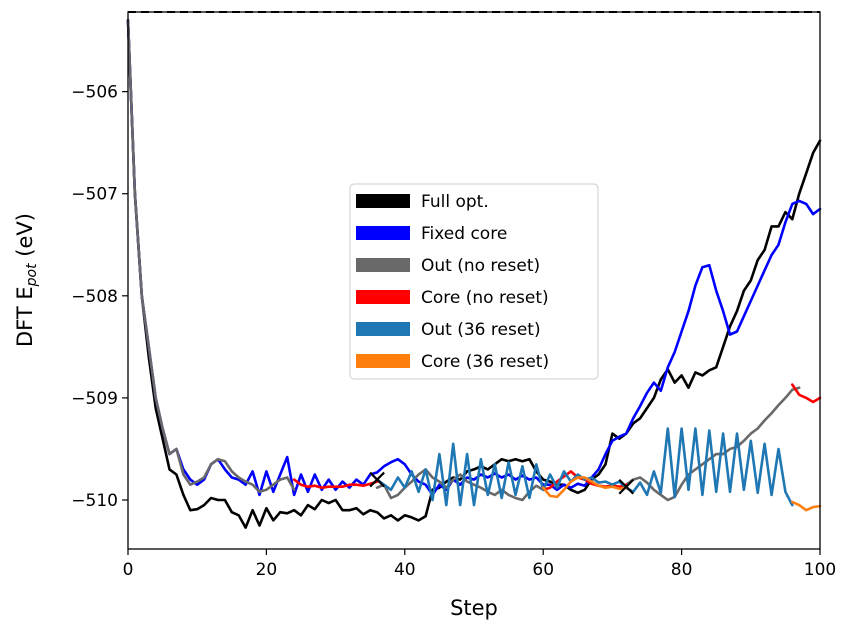 Image resolution: width=842 pixels, height=622 pixels. Describe the element at coordinates (267, 570) in the screenshot. I see `x-tick-label-1: 20` at that location.